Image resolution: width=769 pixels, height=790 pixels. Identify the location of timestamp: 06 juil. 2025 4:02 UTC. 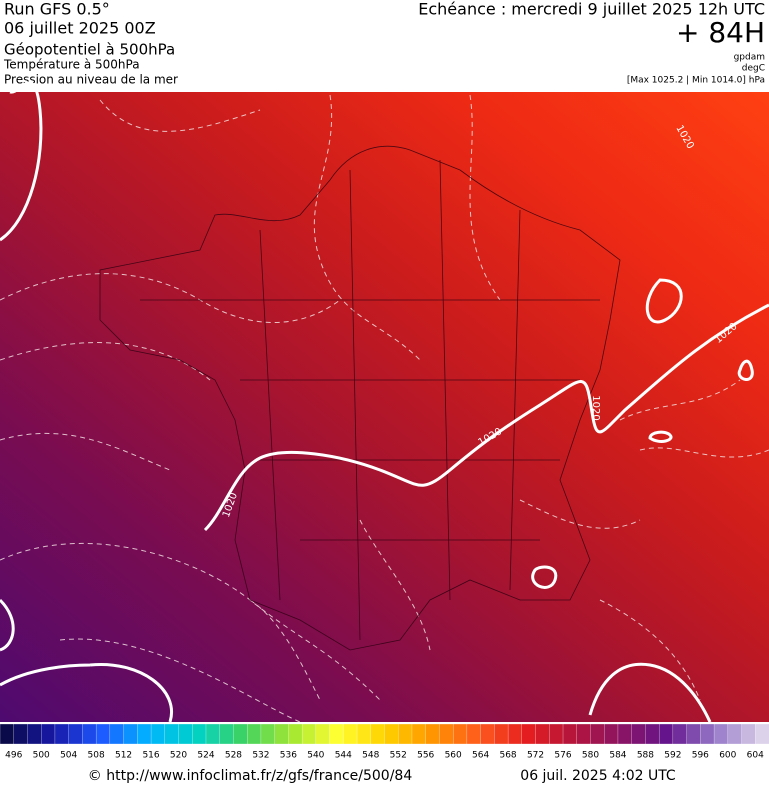
(598, 776).